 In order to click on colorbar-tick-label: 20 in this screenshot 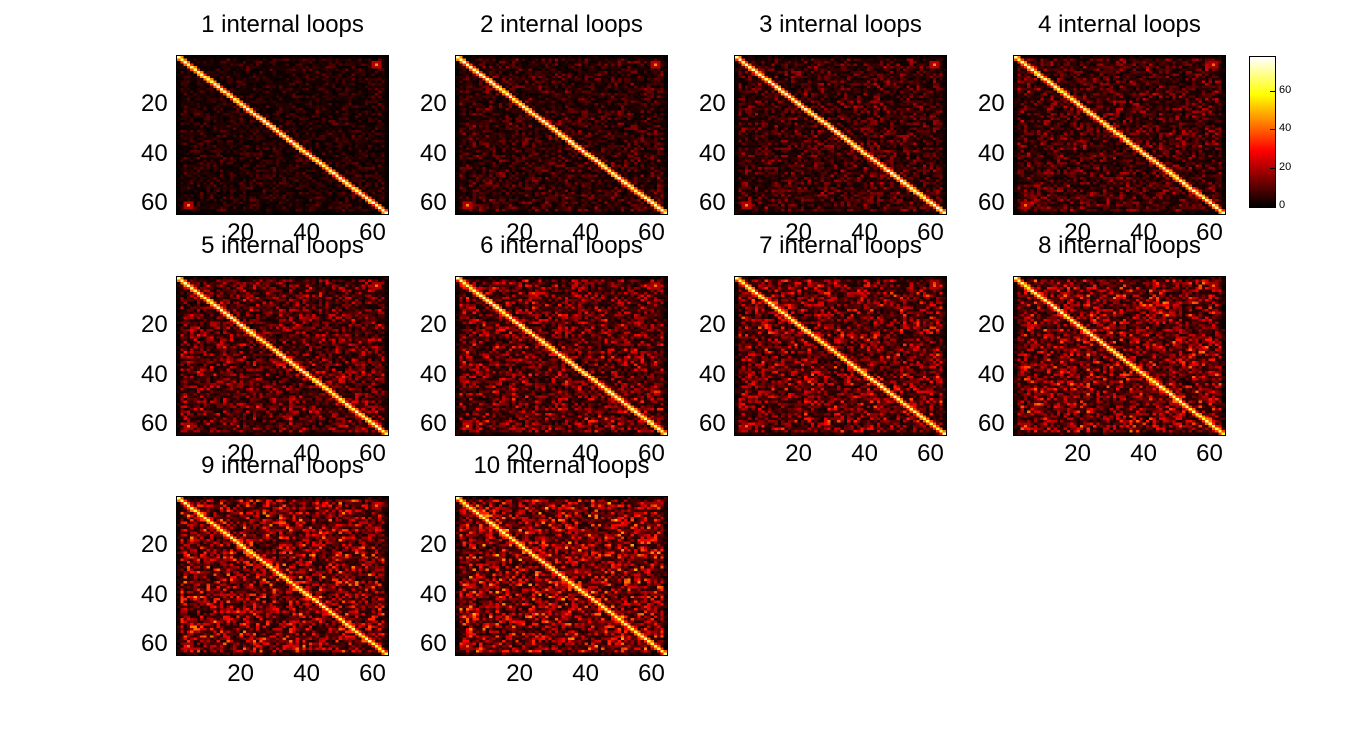, I will do `click(1285, 166)`.